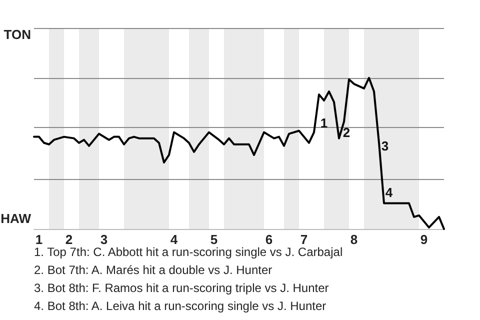 Image resolution: width=480 pixels, height=320 pixels. I want to click on x-tick-label: 6, so click(269, 239).